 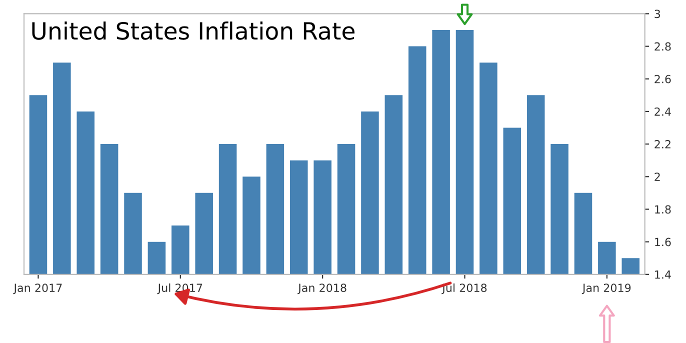 What do you see at coordinates (657, 14) in the screenshot?
I see `y-tick-label: 3` at bounding box center [657, 14].